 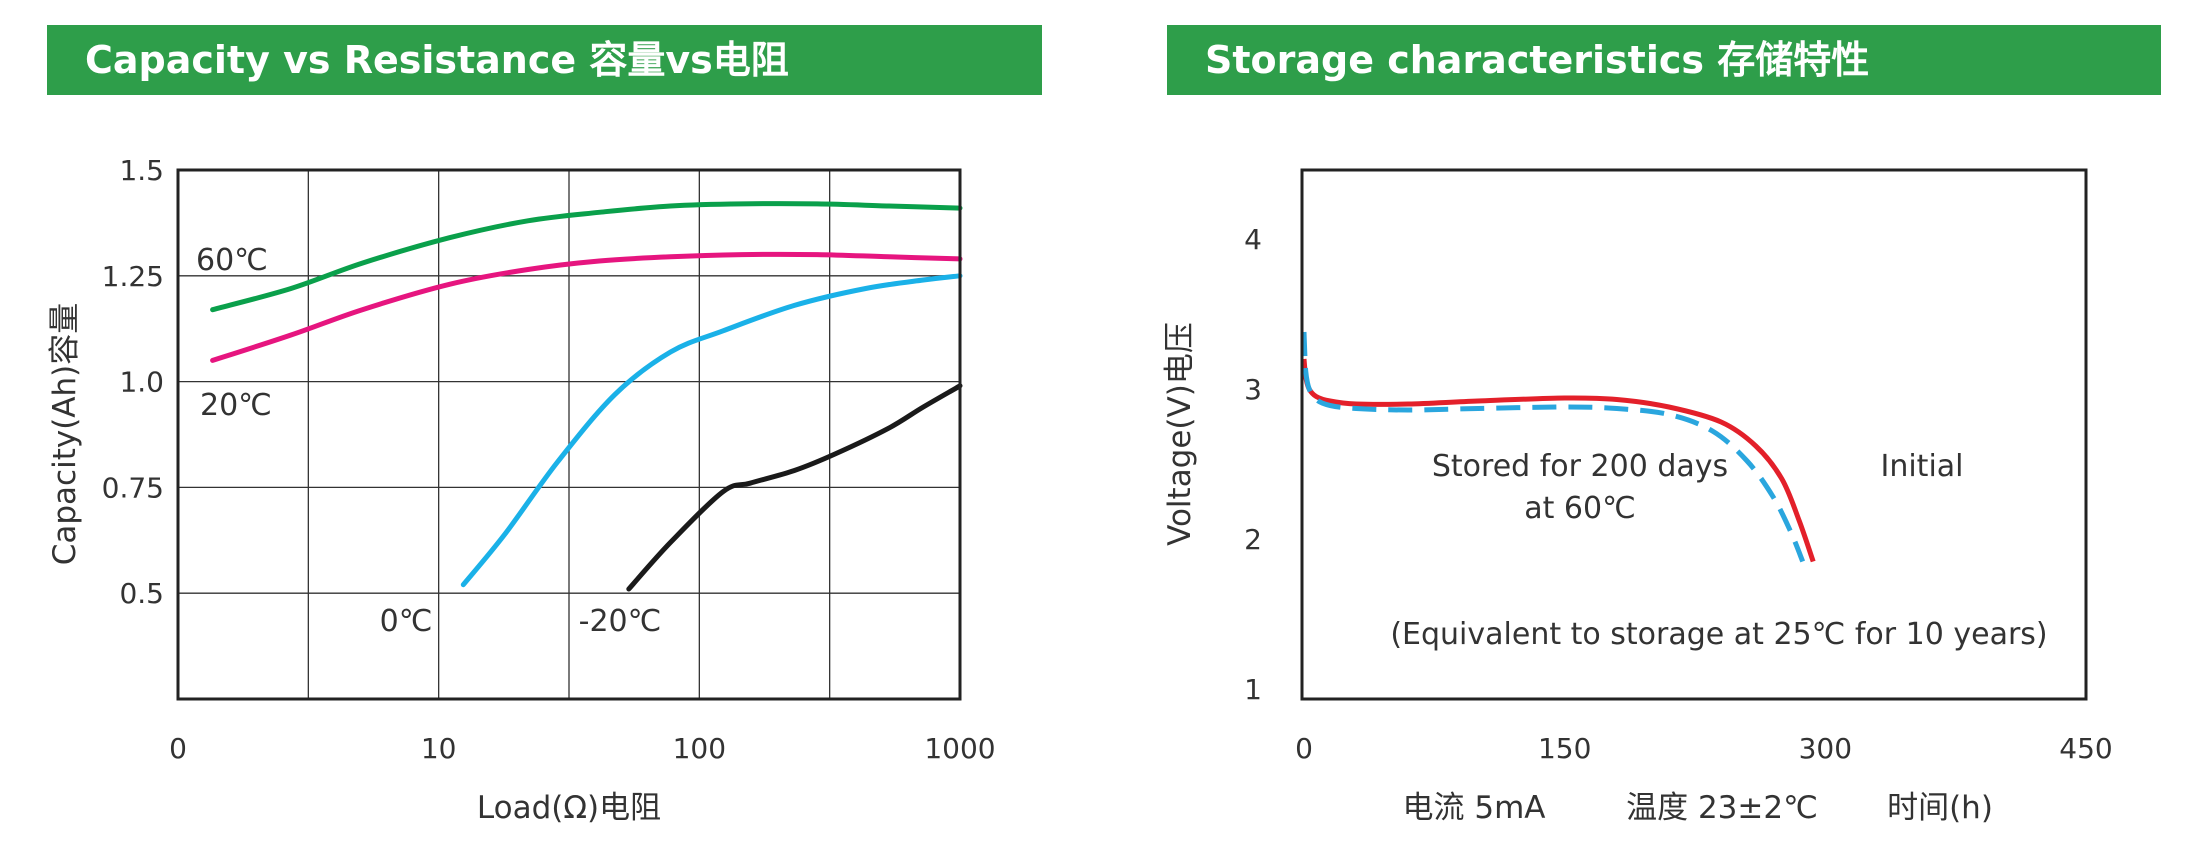 I want to click on left-series-label: 60℃, so click(x=232, y=260).